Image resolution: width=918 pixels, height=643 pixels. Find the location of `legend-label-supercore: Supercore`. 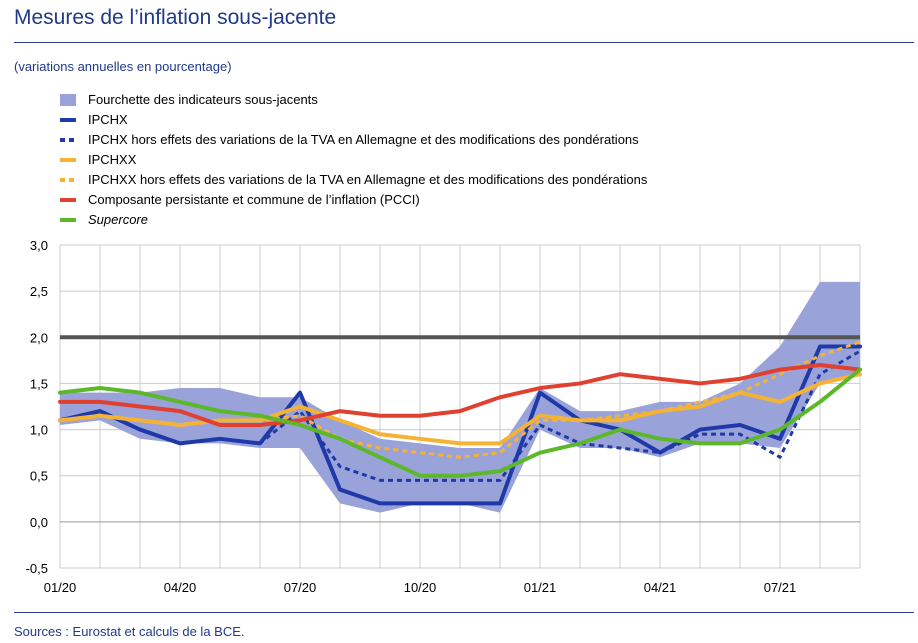

legend-label-supercore: Supercore is located at coordinates (118, 219).